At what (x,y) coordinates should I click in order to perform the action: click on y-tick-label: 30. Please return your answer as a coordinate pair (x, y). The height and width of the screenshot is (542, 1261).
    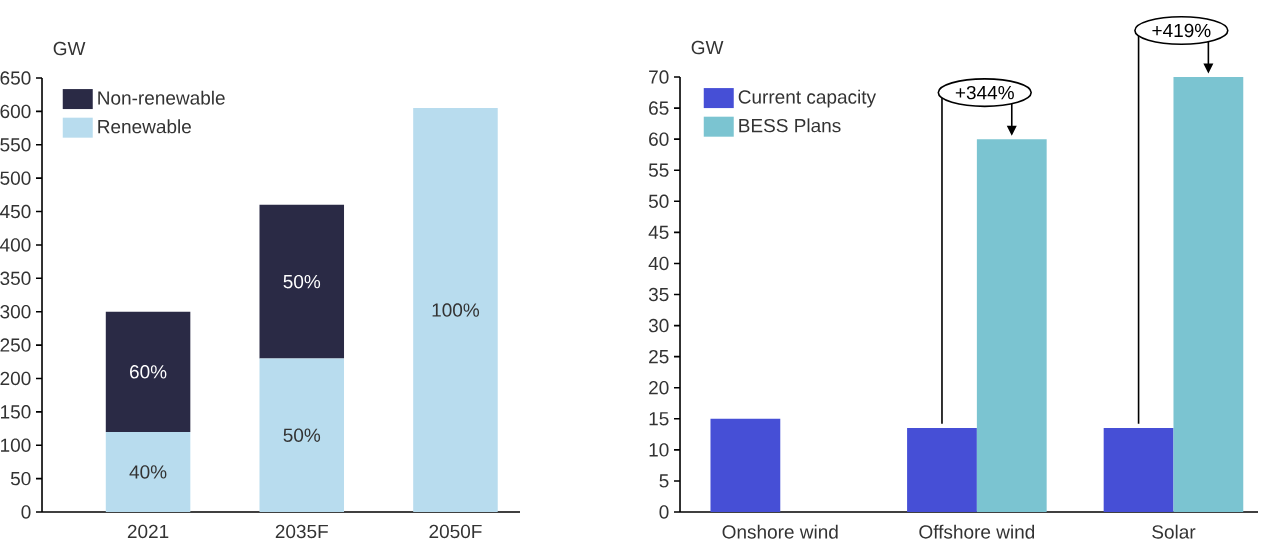
    Looking at the image, I should click on (658, 325).